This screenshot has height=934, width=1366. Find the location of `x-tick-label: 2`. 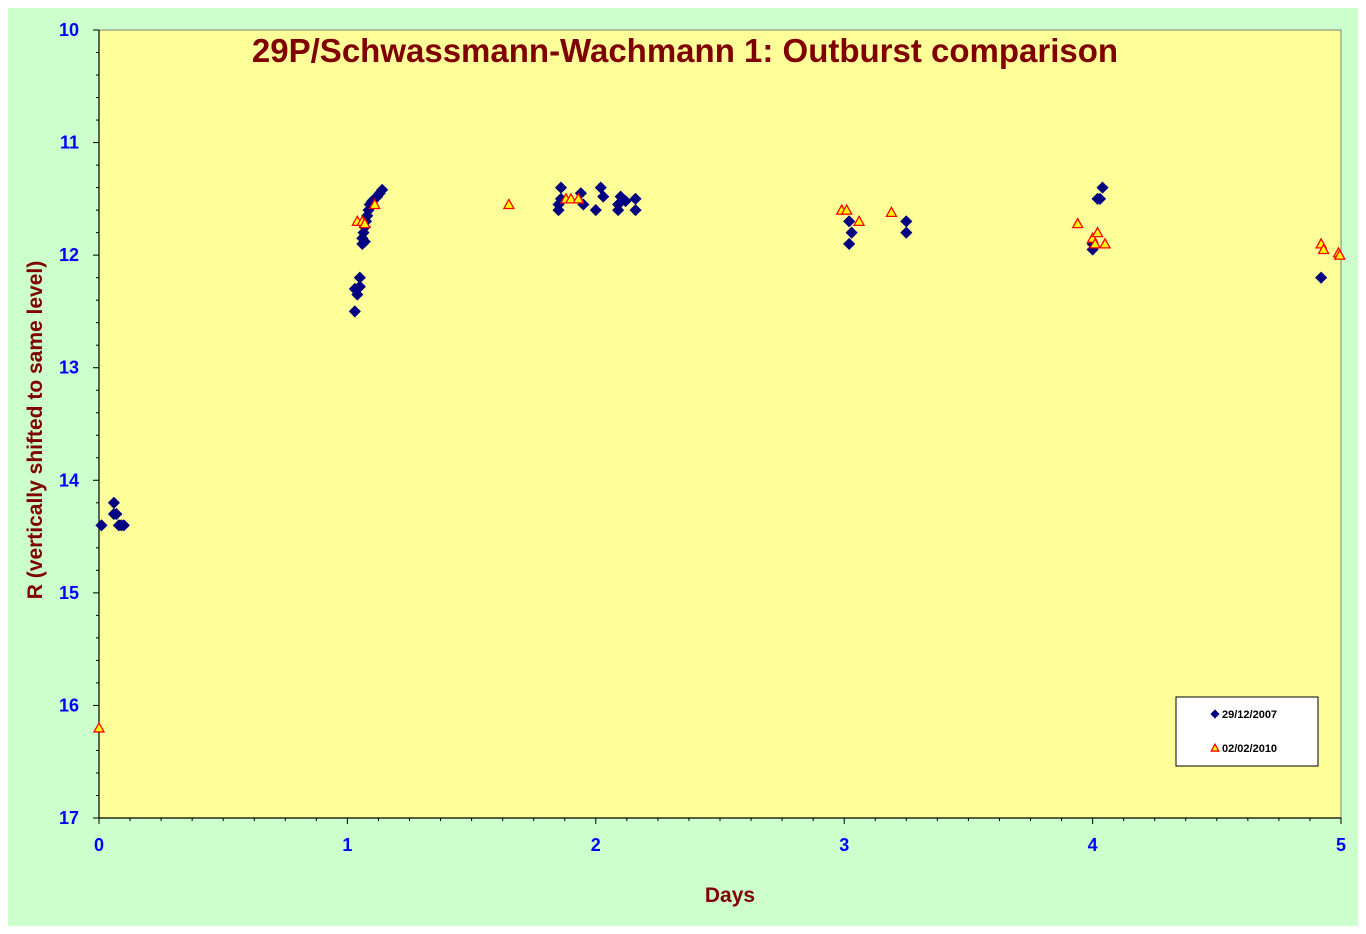

x-tick-label: 2 is located at coordinates (596, 845).